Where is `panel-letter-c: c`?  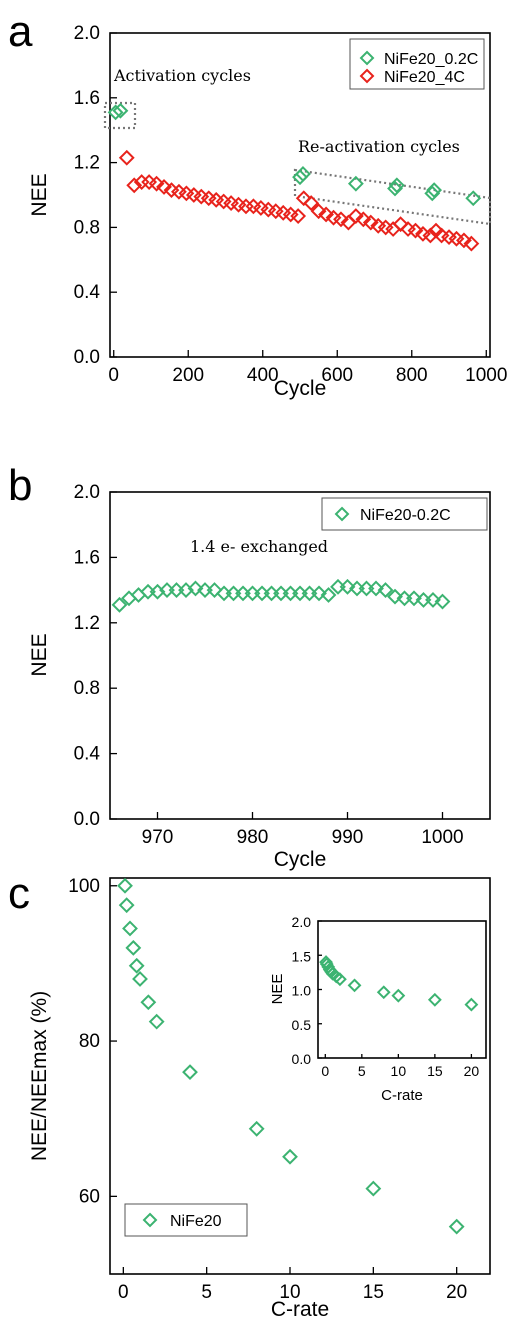 panel-letter-c: c is located at coordinates (19, 893).